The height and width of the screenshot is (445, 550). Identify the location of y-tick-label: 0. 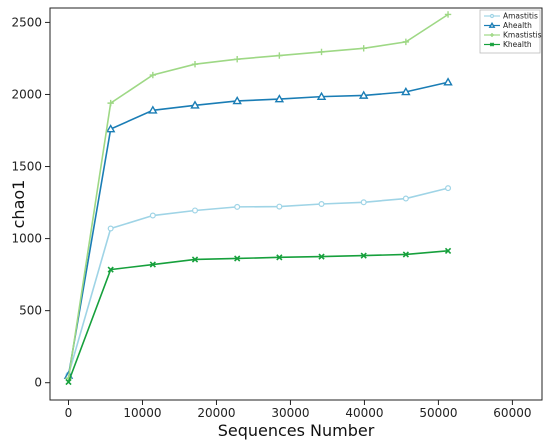
(38, 383).